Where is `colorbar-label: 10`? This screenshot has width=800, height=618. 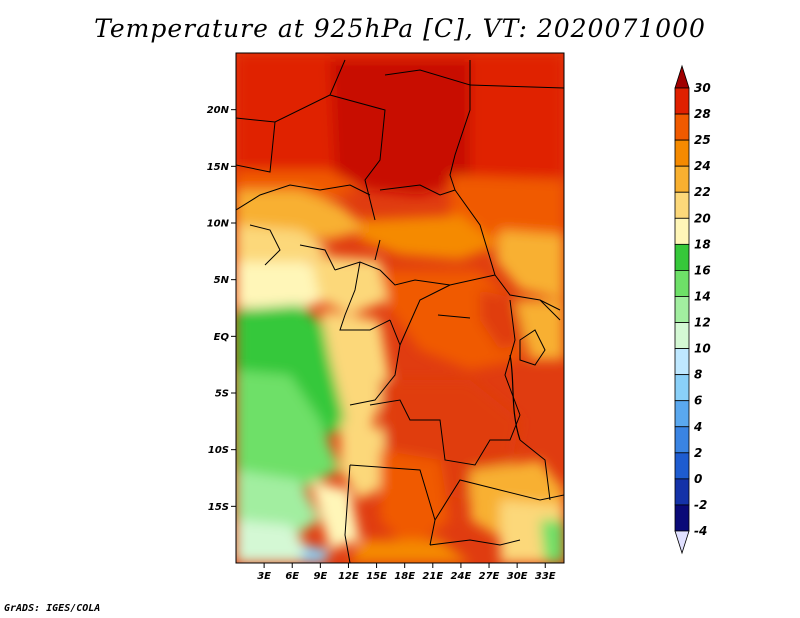 colorbar-label: 10 is located at coordinates (702, 349).